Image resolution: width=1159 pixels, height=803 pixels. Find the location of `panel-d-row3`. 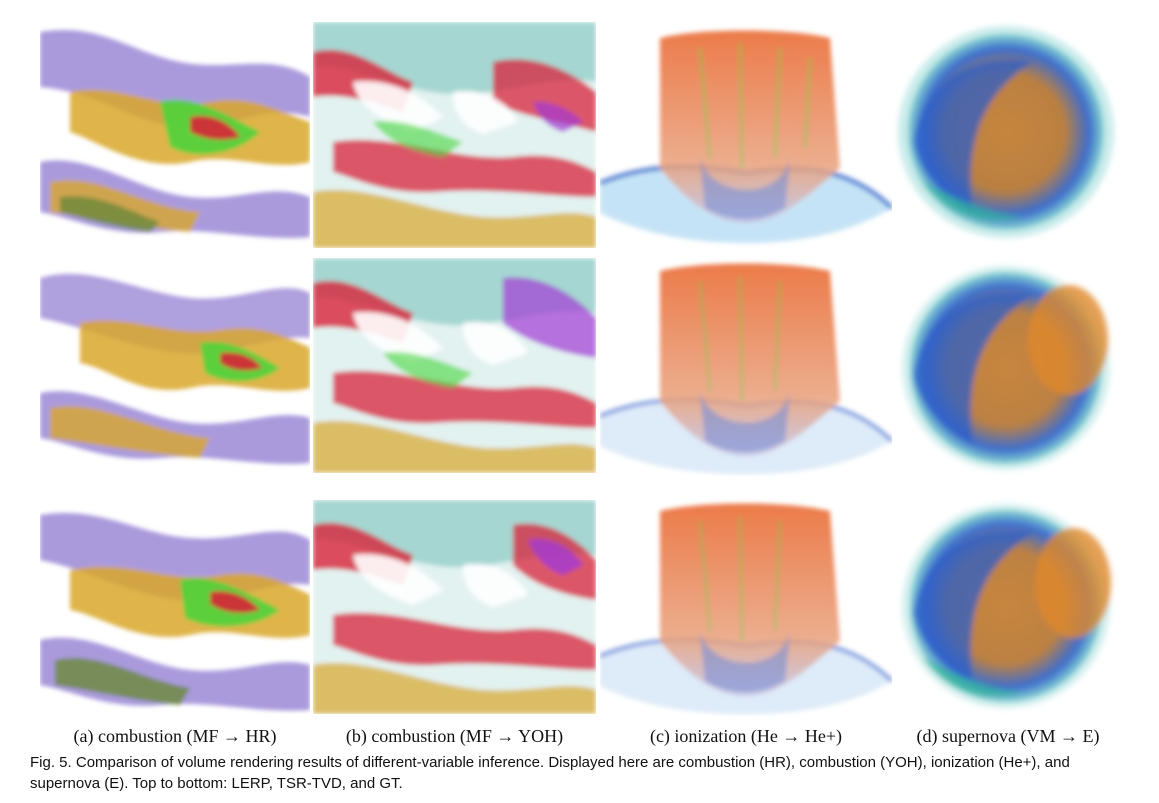

panel-d-row3 is located at coordinates (1008, 606).